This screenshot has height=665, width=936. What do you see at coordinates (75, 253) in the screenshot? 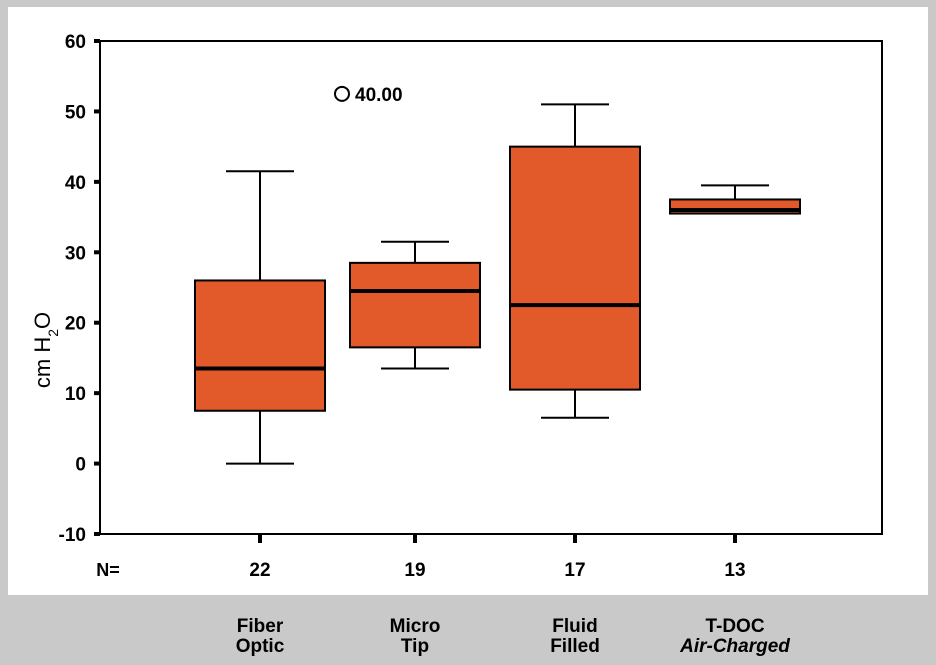
I see `y-tick-label: 30` at bounding box center [75, 253].